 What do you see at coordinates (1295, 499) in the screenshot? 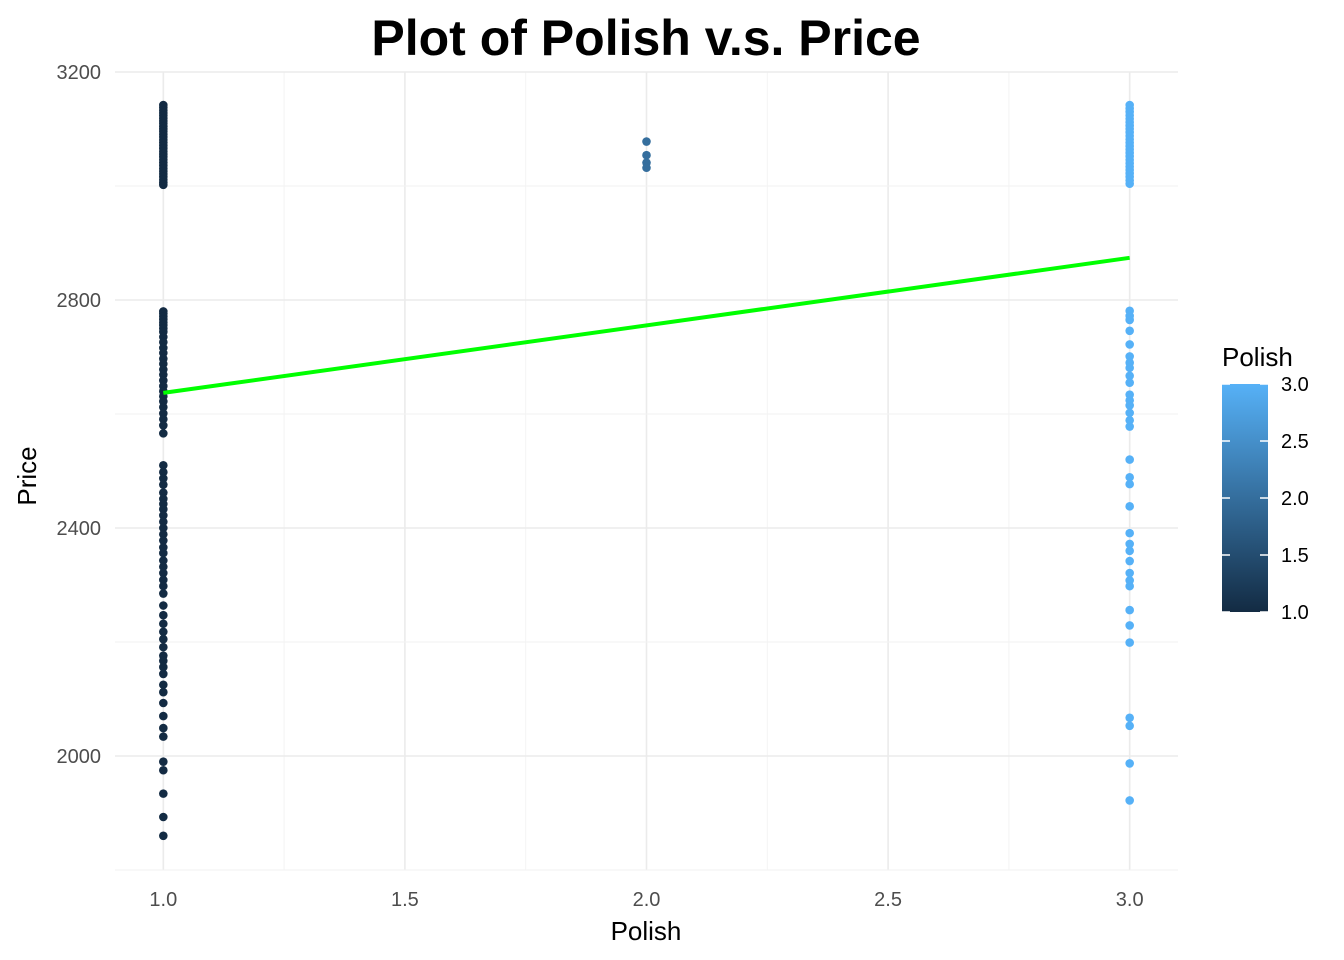
I see `legend-tick-label: 2.0` at bounding box center [1295, 499].